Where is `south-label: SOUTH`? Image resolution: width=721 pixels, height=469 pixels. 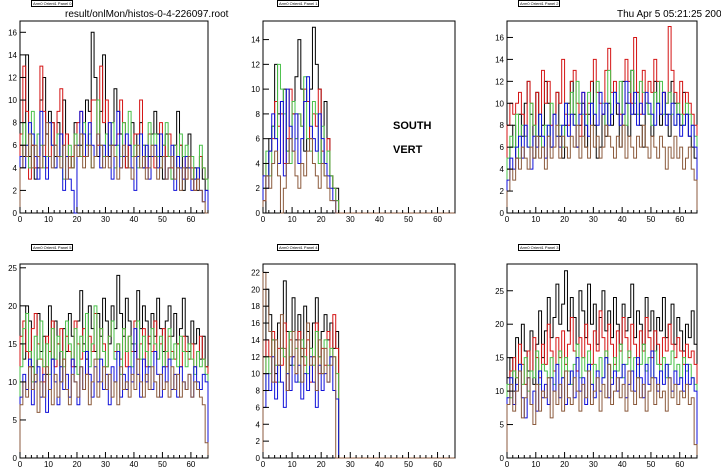
south-label: SOUTH is located at coordinates (412, 126).